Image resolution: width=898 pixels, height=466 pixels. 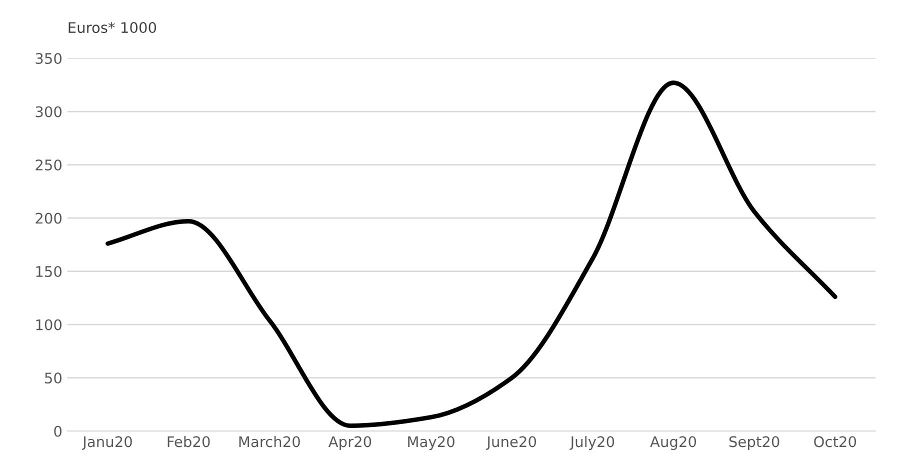 What do you see at coordinates (269, 442) in the screenshot?
I see `x-tick-label: March20` at bounding box center [269, 442].